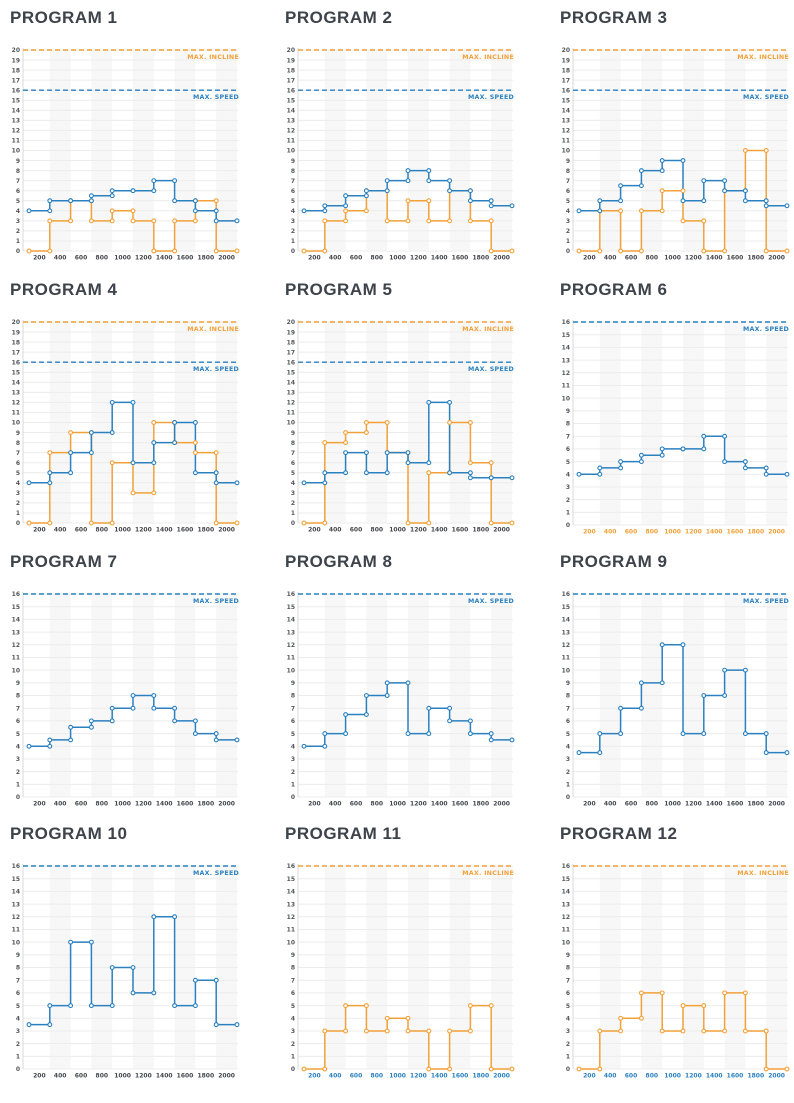 The height and width of the screenshot is (1103, 794). What do you see at coordinates (566, 917) in the screenshot?
I see `y-tick-label: 12` at bounding box center [566, 917].